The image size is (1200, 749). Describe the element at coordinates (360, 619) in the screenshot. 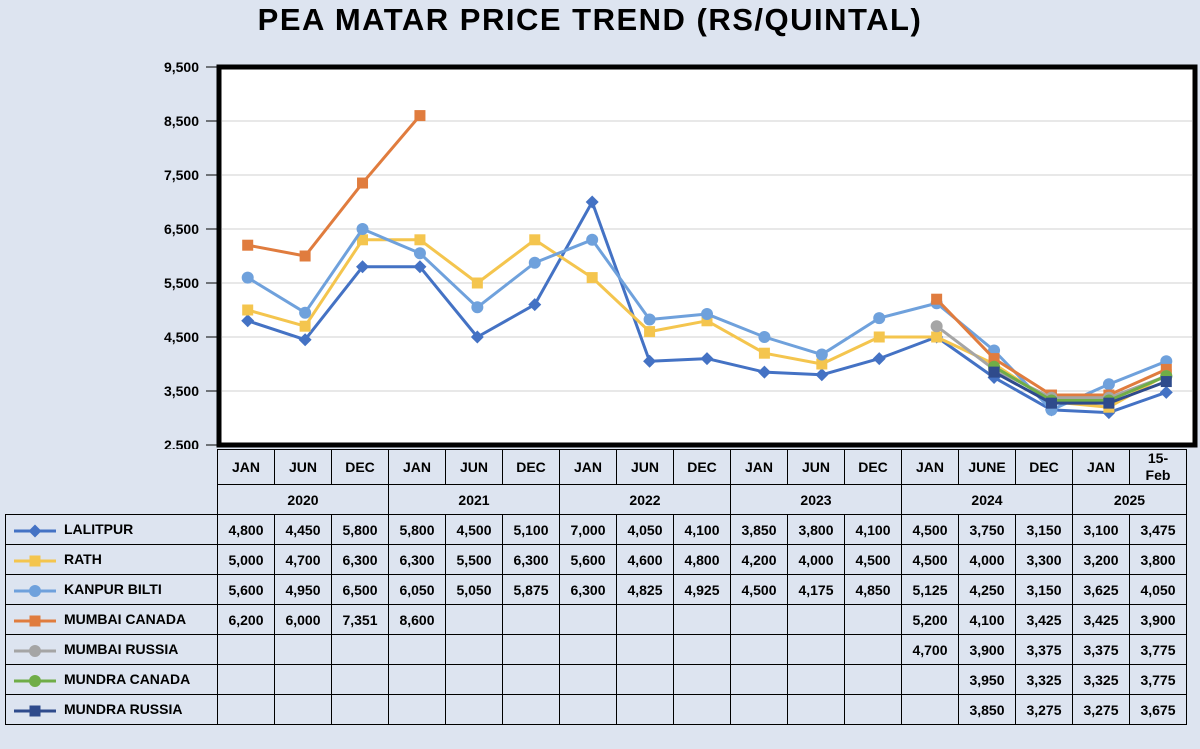

I see `table-cell: 7,351` at that location.